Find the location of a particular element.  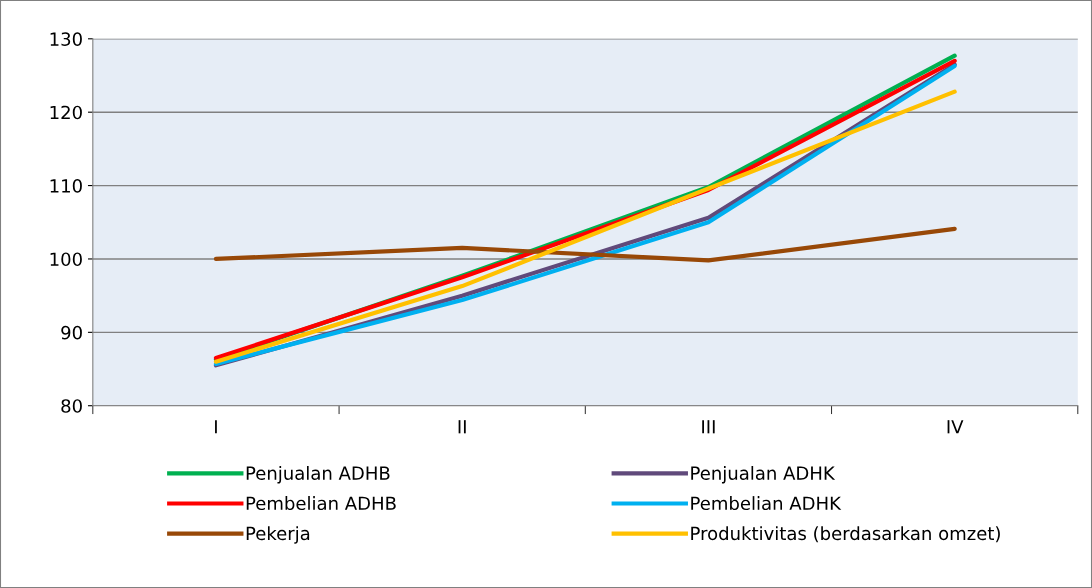

legend-label: Produktivitas (berdasarkan omzet) is located at coordinates (845, 534).